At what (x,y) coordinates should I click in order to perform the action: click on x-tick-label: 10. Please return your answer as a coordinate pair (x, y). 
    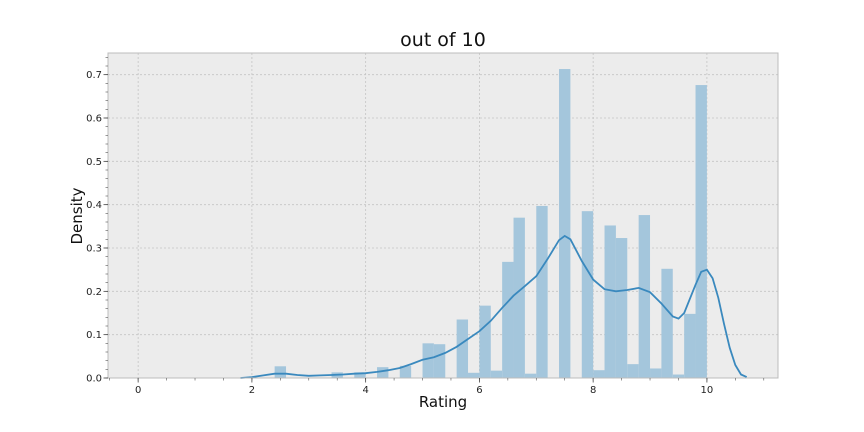
    Looking at the image, I should click on (707, 390).